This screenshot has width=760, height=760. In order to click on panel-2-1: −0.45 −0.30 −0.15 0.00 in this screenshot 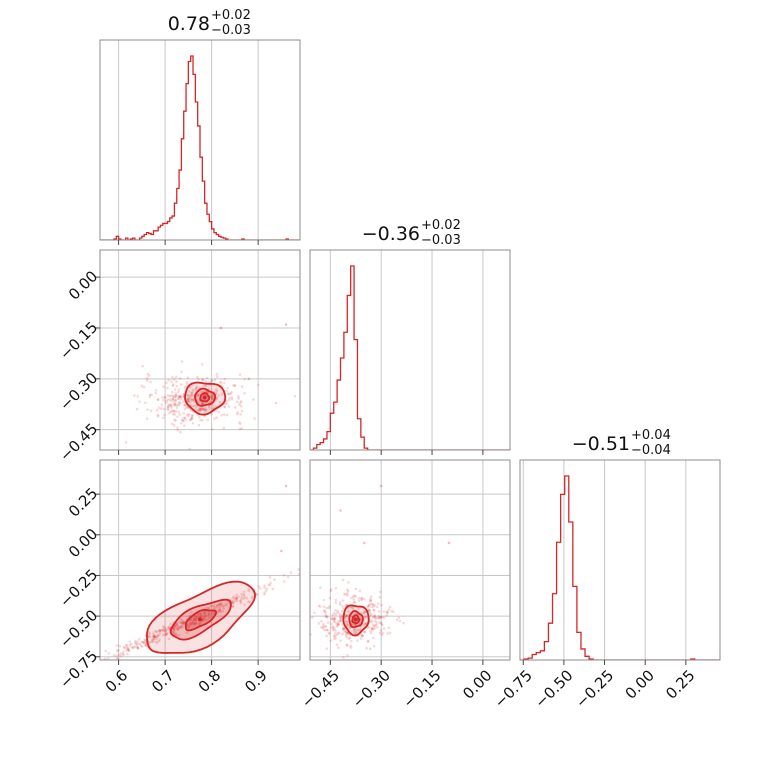, I will do `click(404, 585)`.